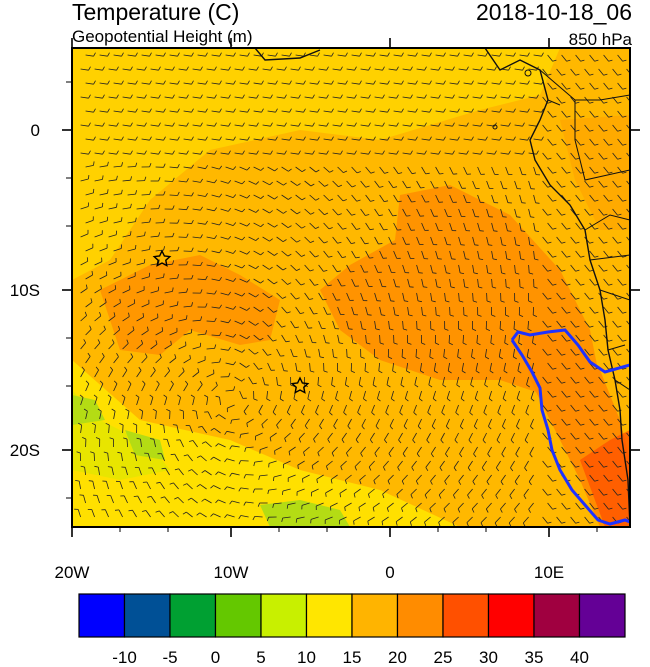  I want to click on lon-tick-label: 0, so click(389, 572).